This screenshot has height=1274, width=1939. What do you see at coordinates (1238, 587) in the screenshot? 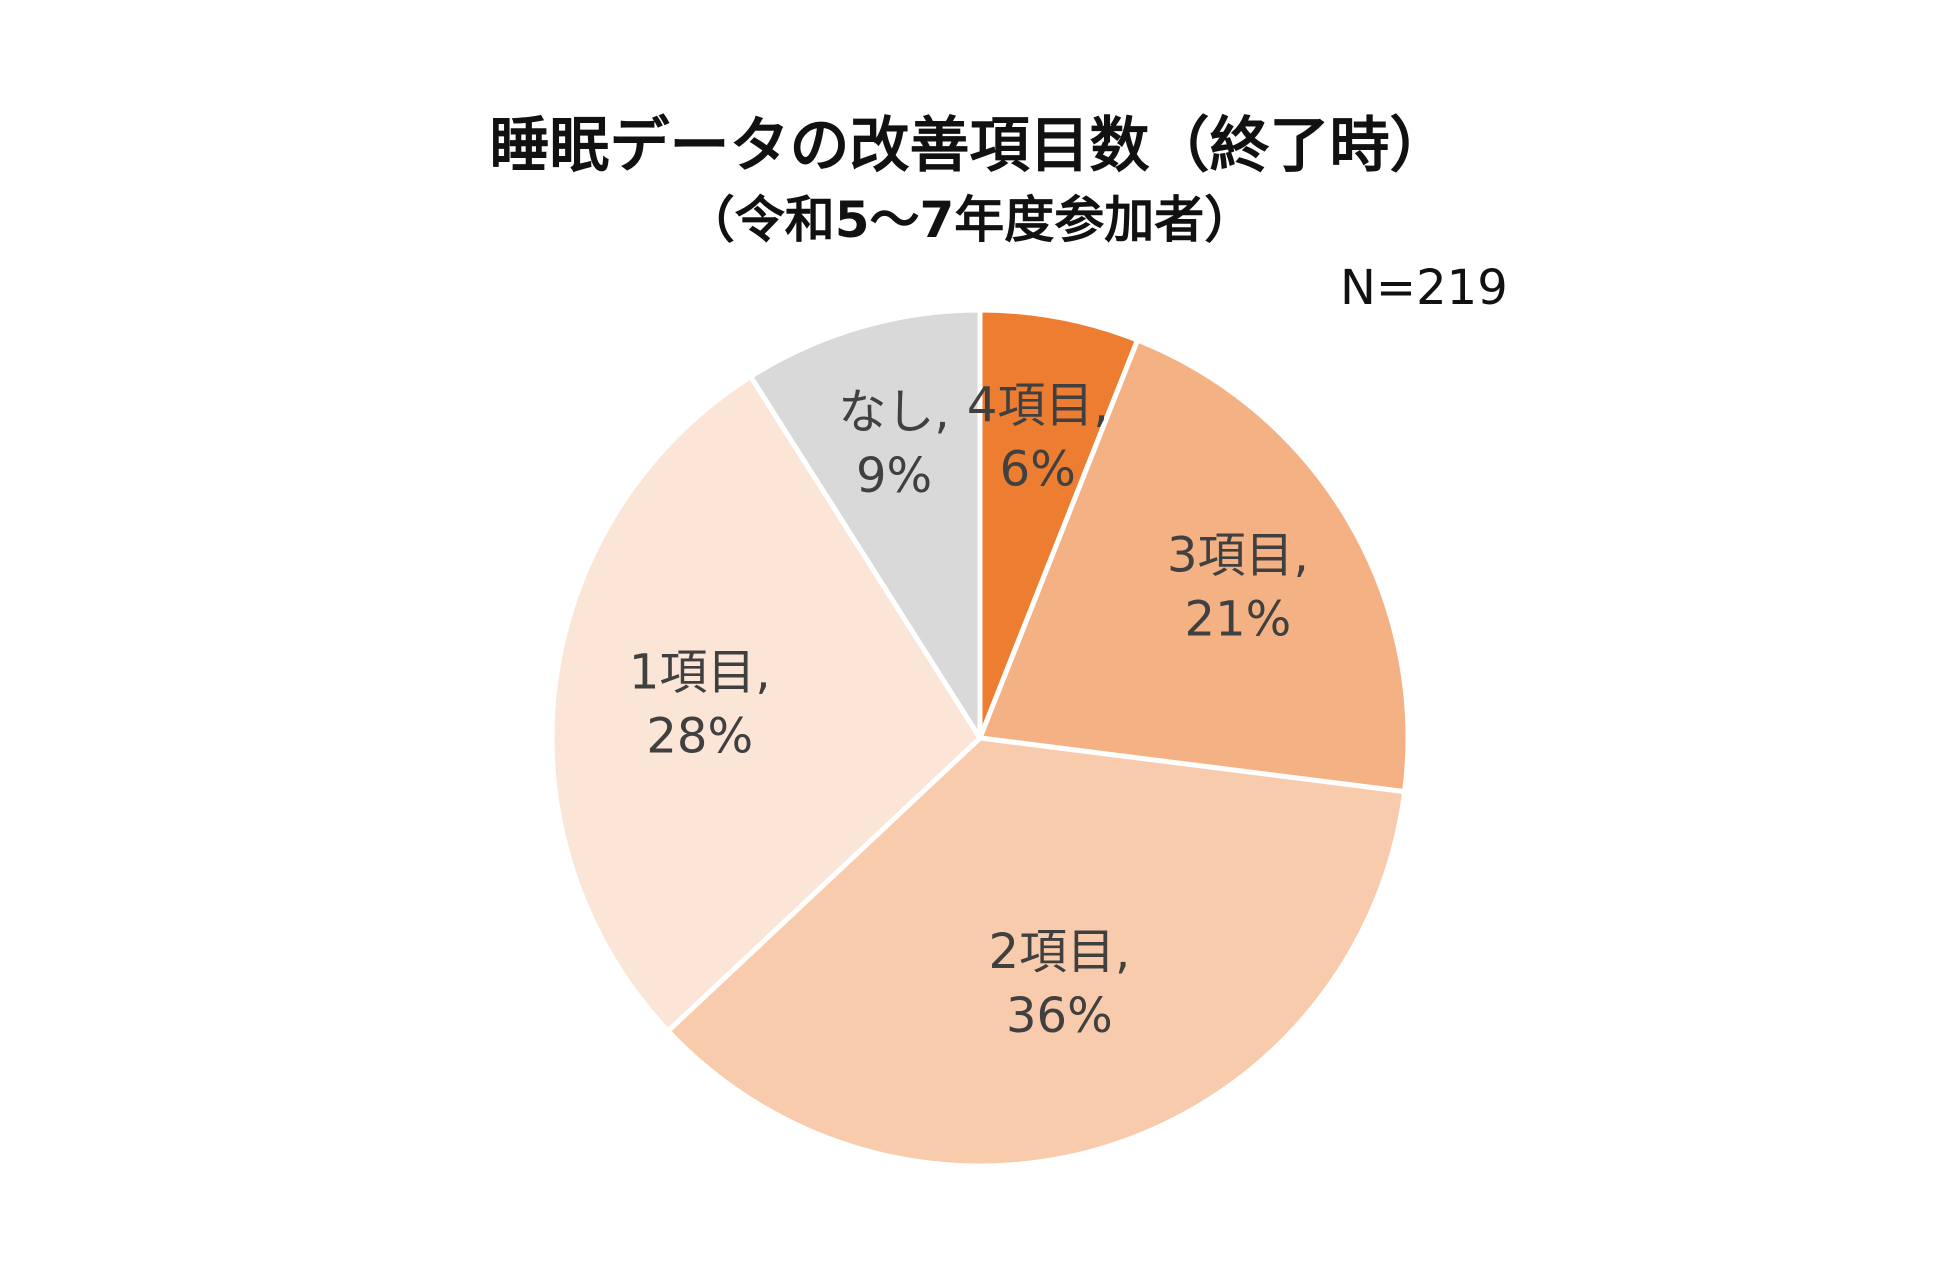
I see `slice-label: 3項目, 21%` at bounding box center [1238, 587].